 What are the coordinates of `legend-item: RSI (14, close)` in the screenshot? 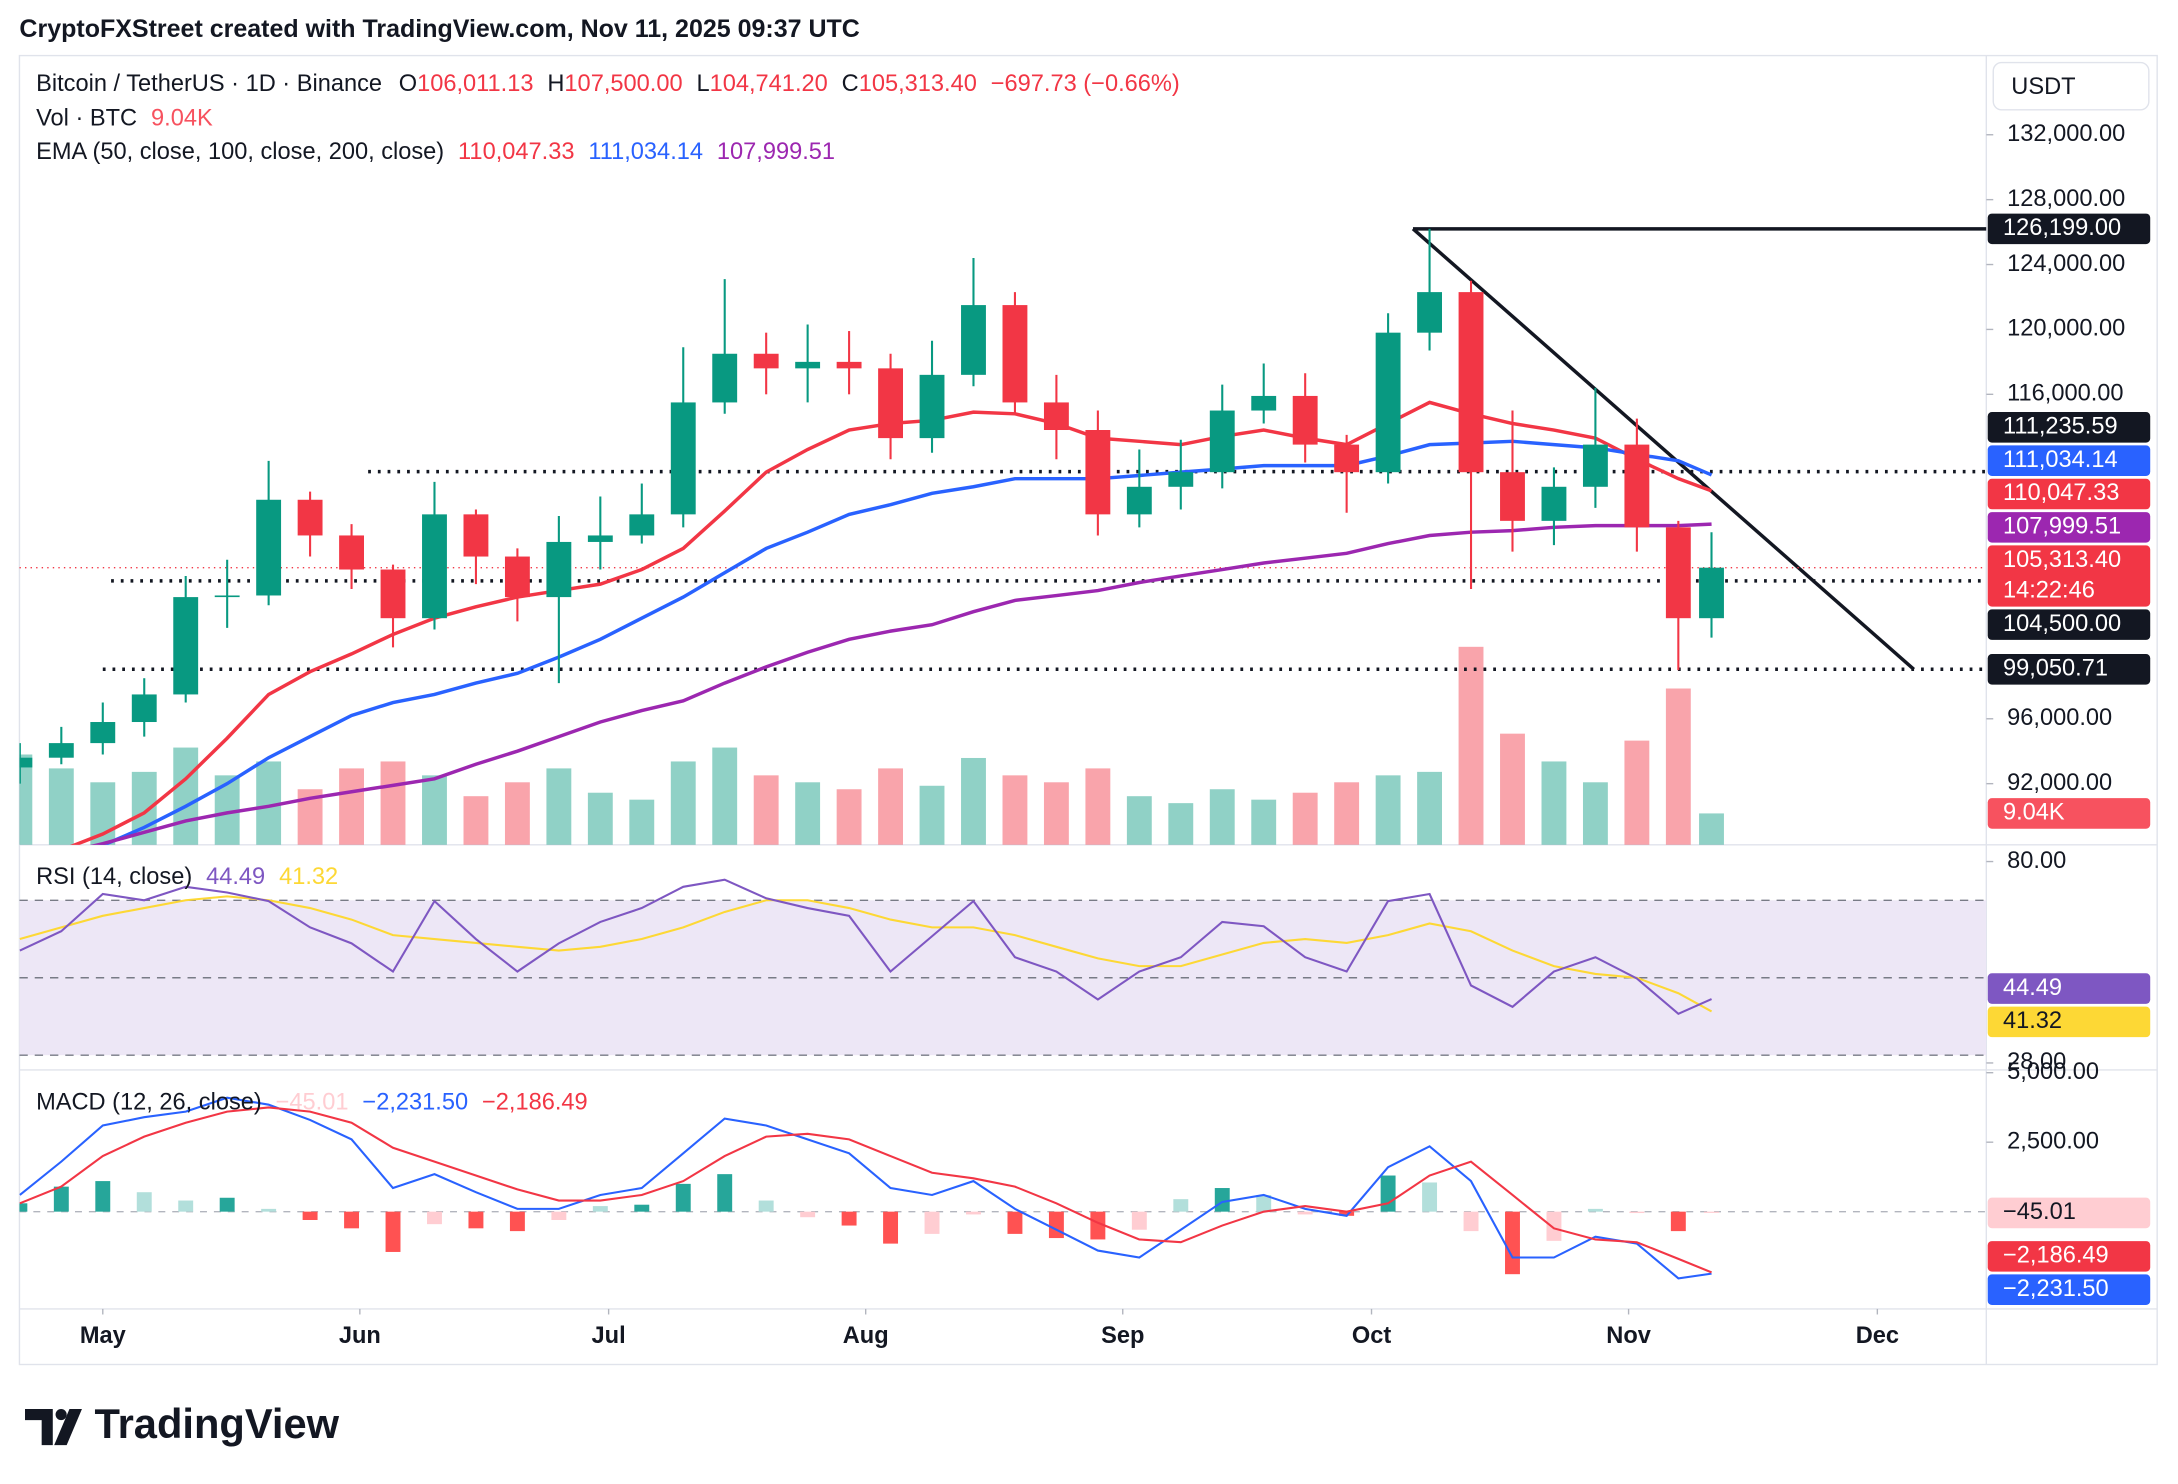 It's located at (114, 877).